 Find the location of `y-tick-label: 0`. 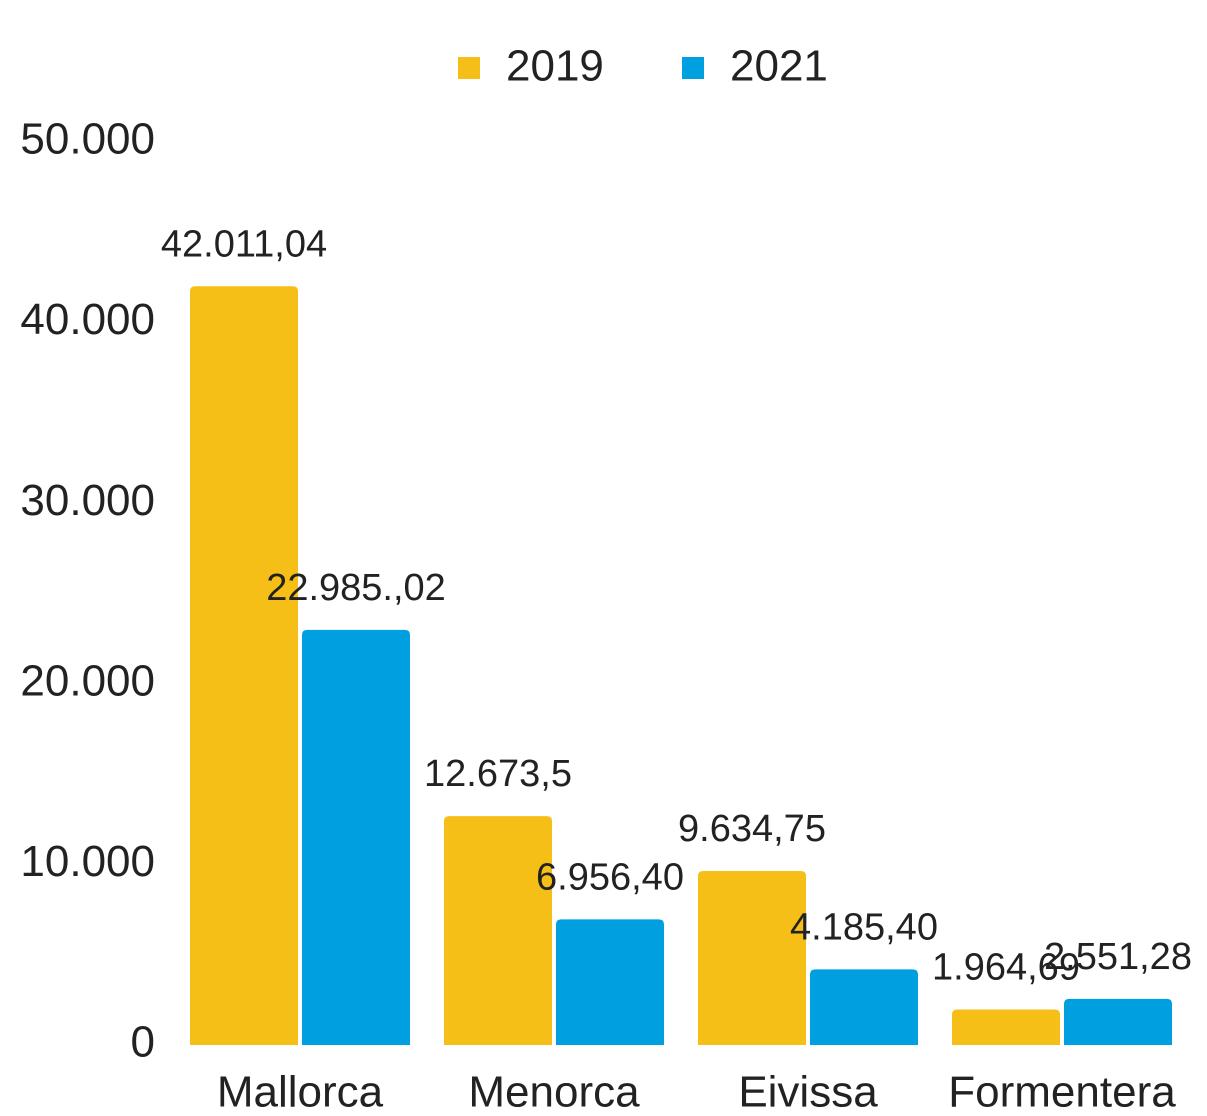

y-tick-label: 0 is located at coordinates (143, 1042).